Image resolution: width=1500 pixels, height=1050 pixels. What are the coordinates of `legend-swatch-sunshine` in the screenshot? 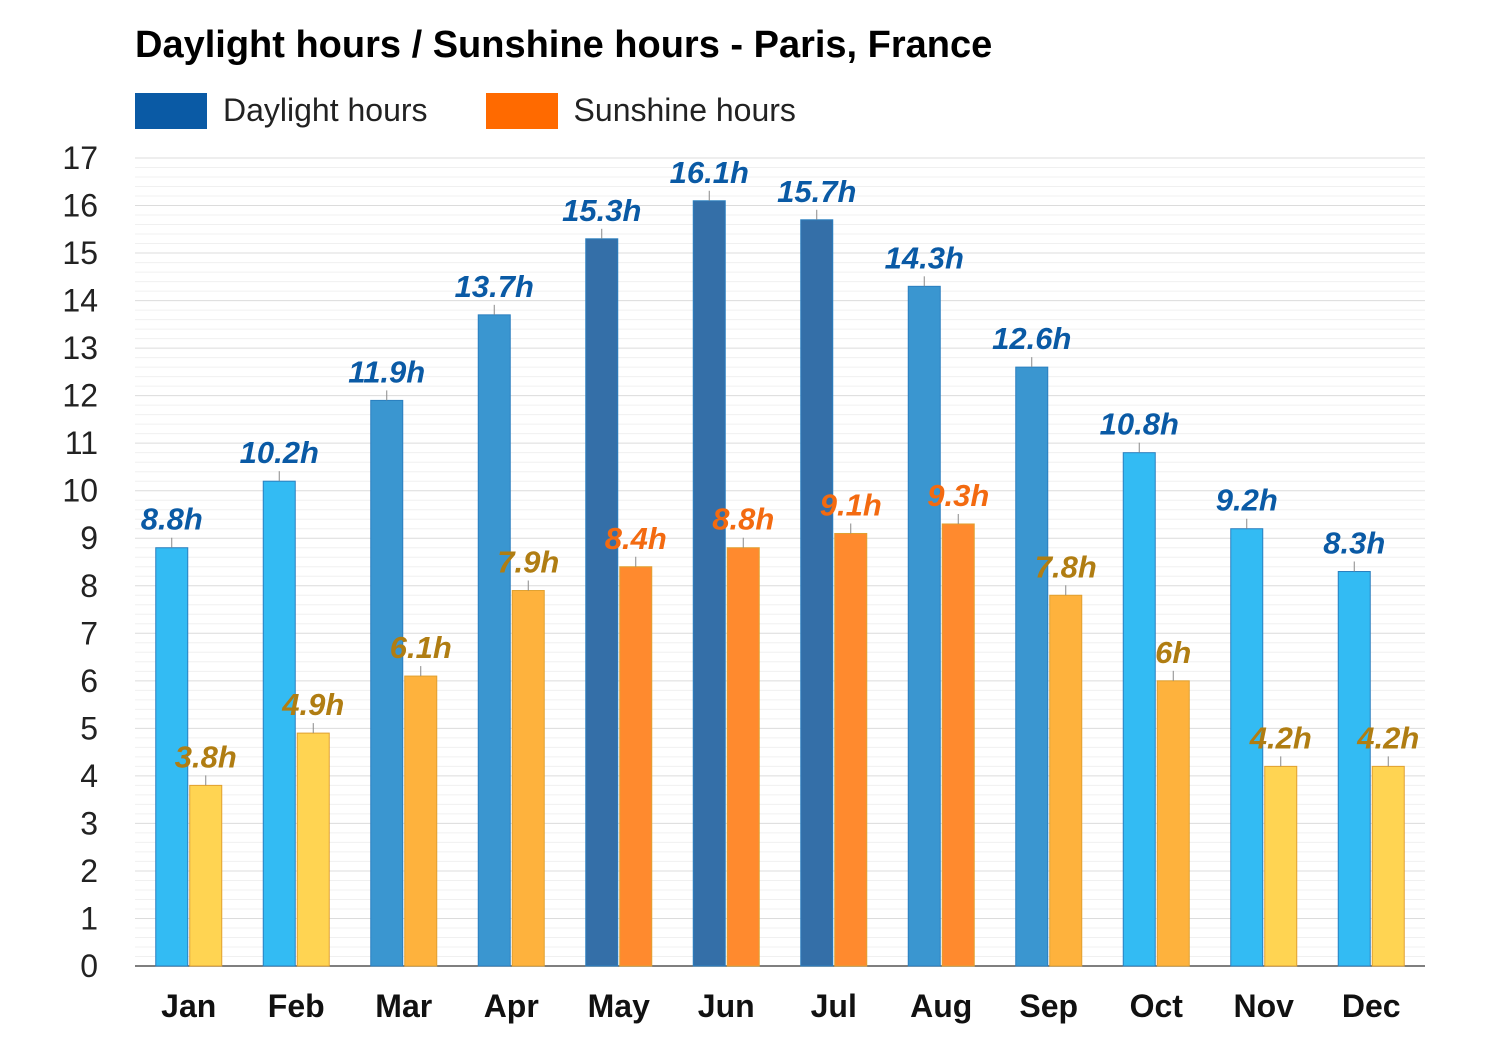 It's located at (521, 110).